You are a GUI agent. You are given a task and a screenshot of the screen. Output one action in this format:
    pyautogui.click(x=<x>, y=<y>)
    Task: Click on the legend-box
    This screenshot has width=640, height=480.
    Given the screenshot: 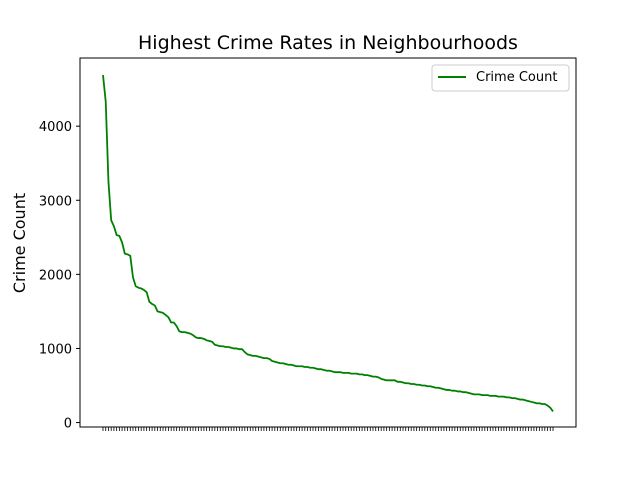 What is the action you would take?
    pyautogui.click(x=500, y=78)
    